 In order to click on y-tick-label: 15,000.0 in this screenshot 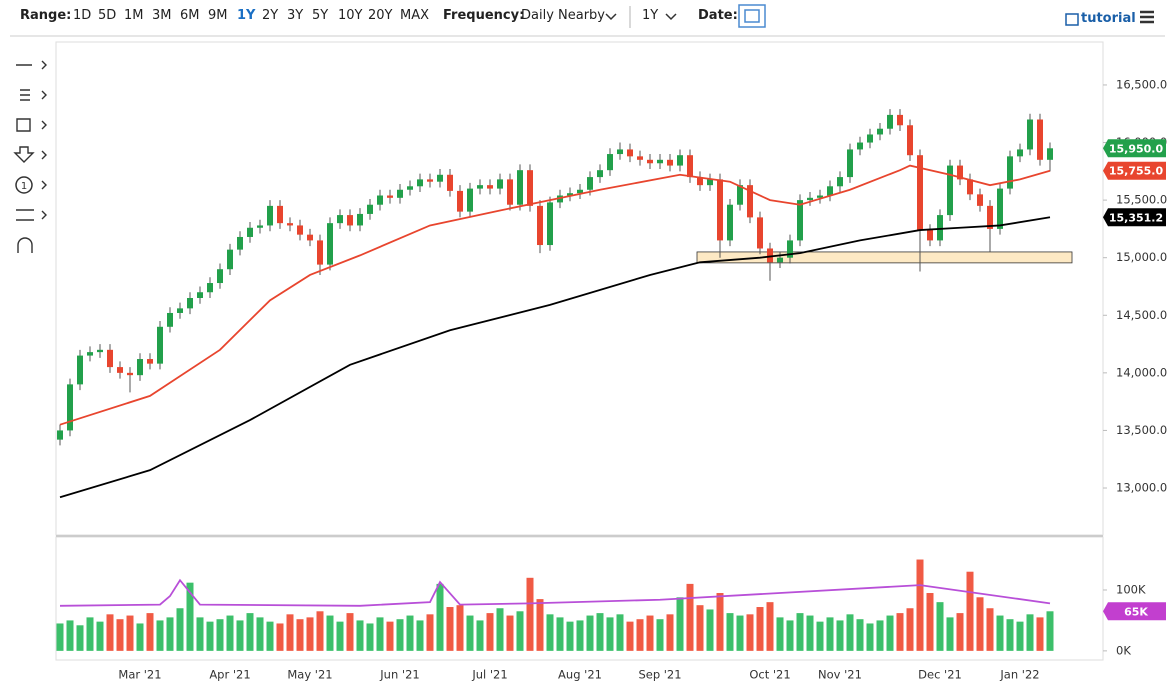, I will do `click(1141, 257)`.